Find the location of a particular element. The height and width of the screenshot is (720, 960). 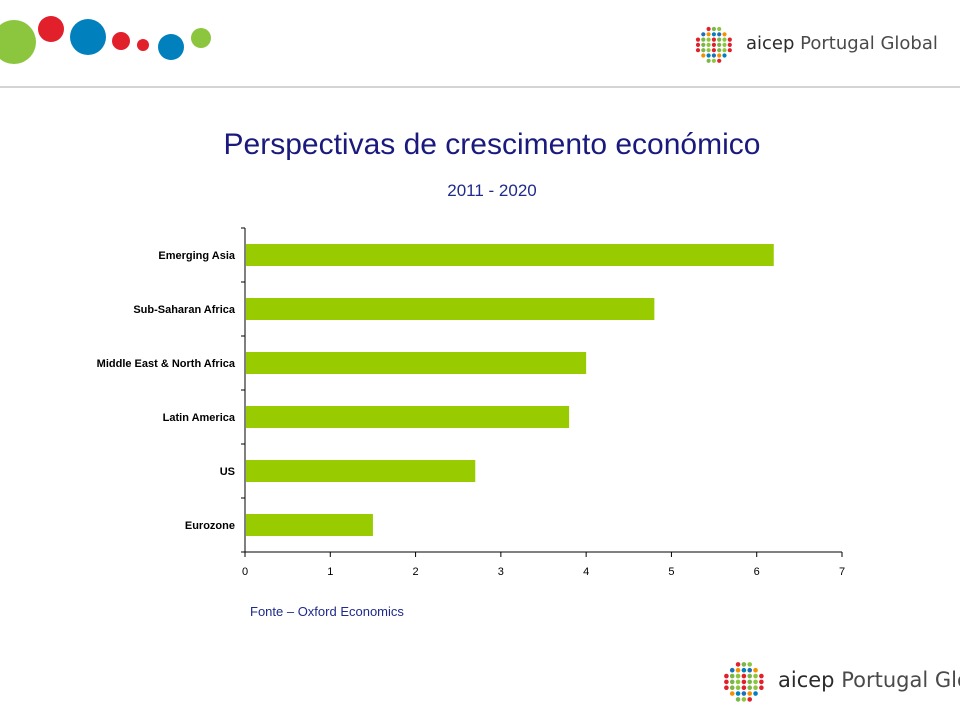

decor-circle-red-small is located at coordinates (121, 41).